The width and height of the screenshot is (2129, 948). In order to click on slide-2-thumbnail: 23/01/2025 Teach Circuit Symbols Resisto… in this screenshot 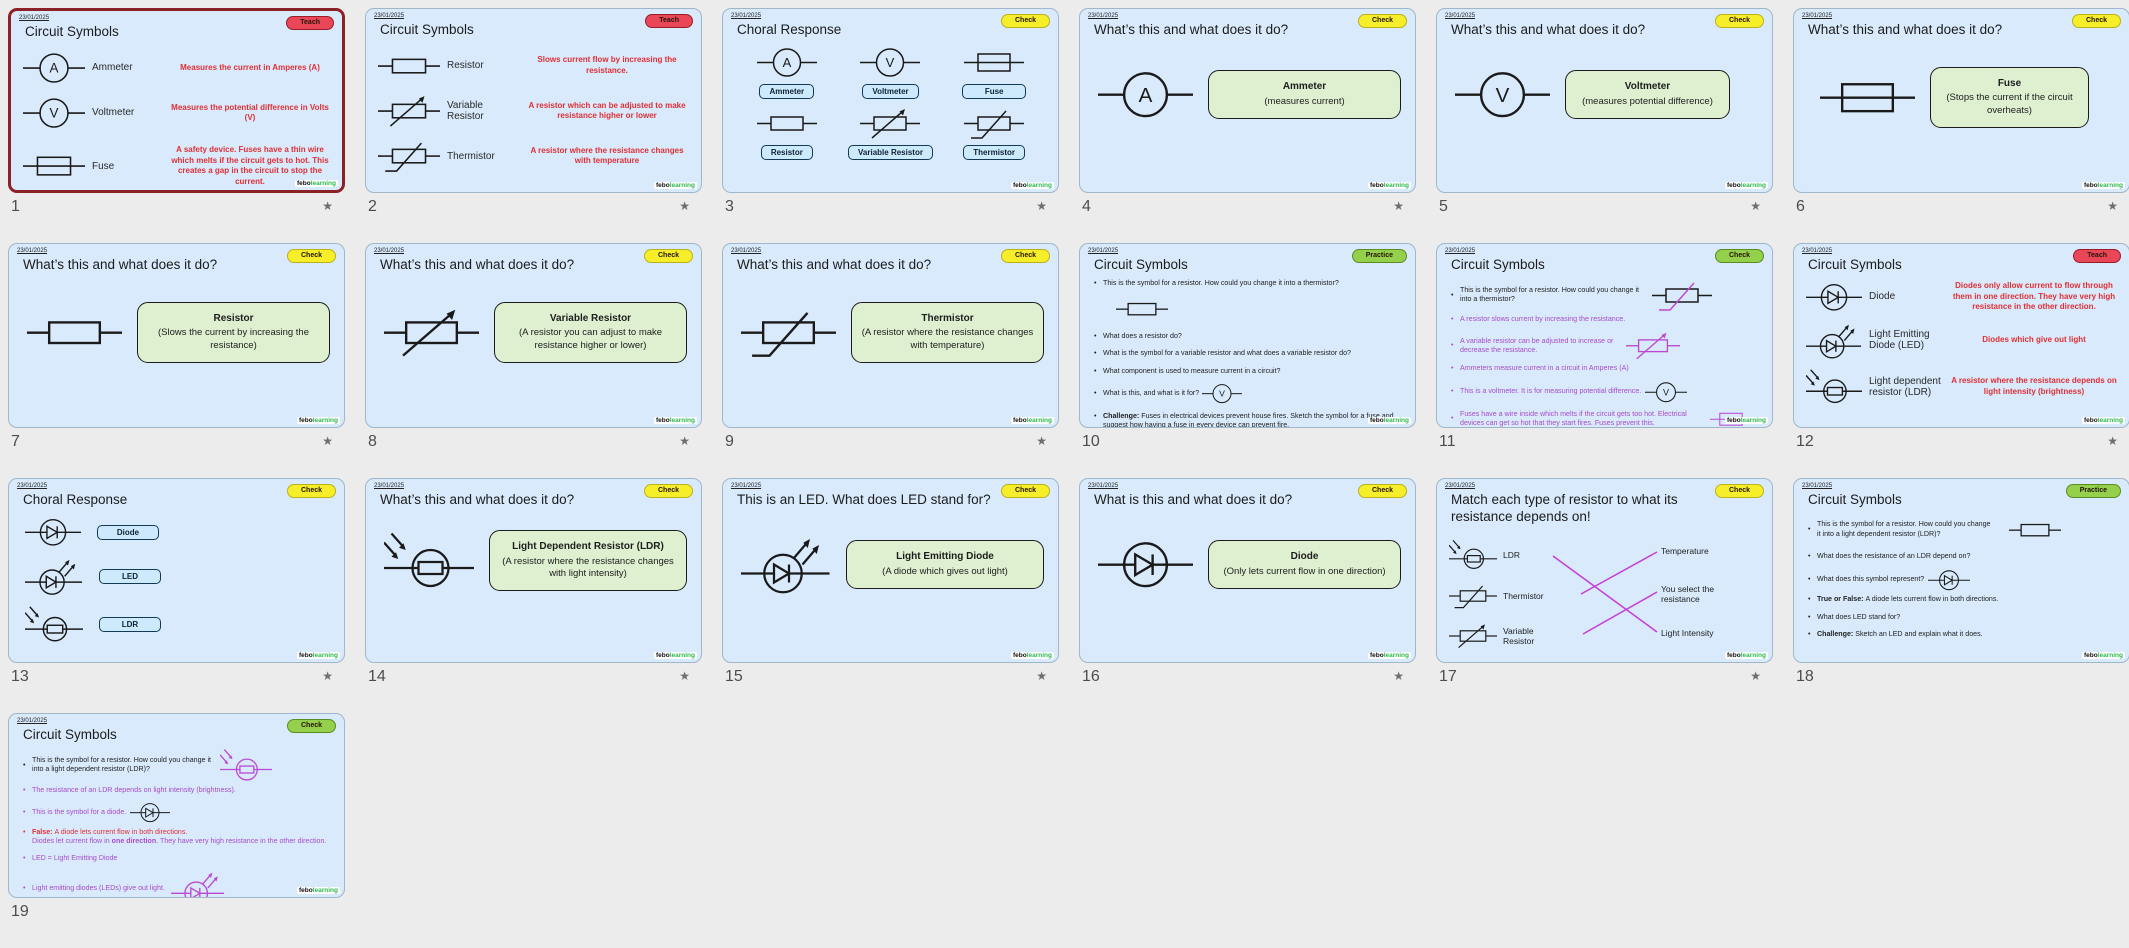, I will do `click(533, 100)`.